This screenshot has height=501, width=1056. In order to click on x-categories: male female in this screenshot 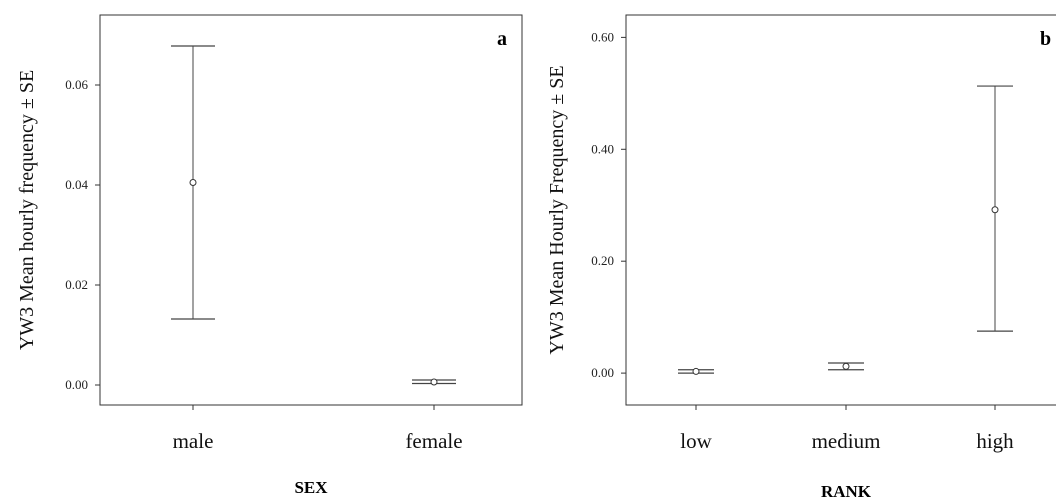, I will do `click(318, 429)`.